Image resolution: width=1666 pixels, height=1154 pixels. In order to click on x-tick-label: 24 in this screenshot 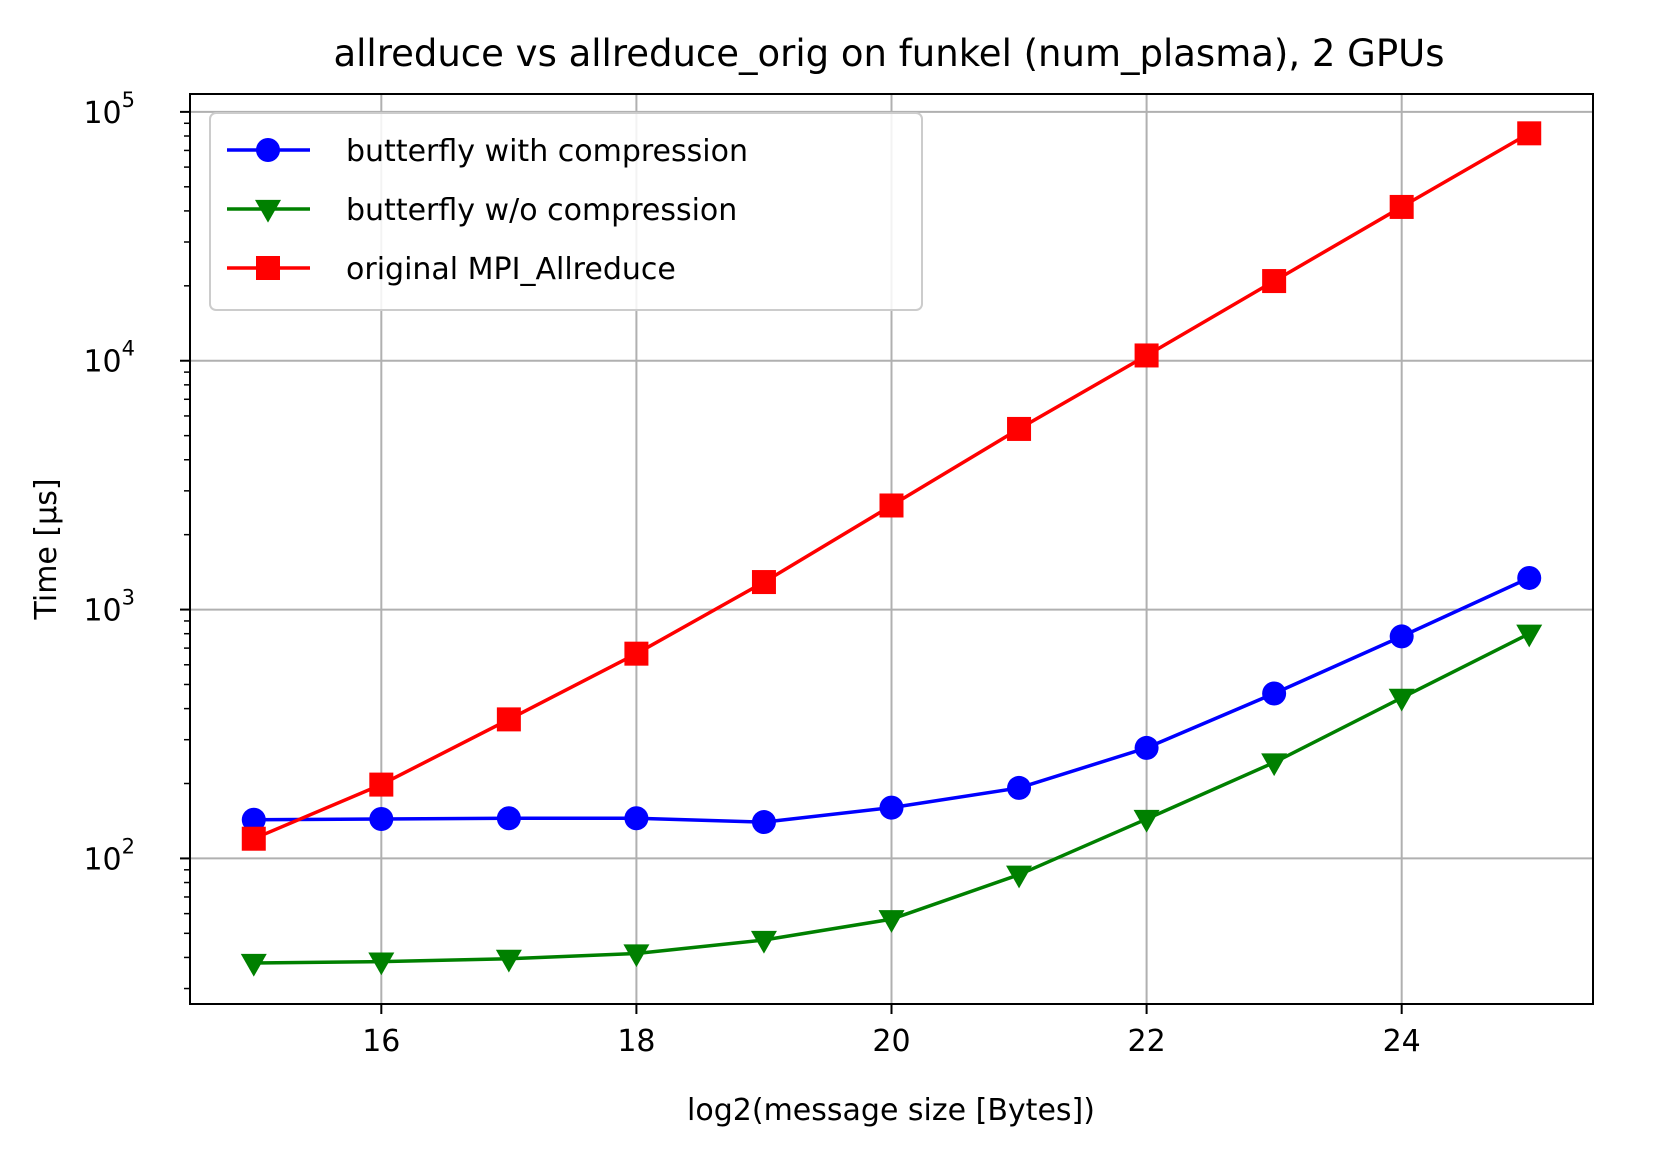, I will do `click(1402, 1041)`.